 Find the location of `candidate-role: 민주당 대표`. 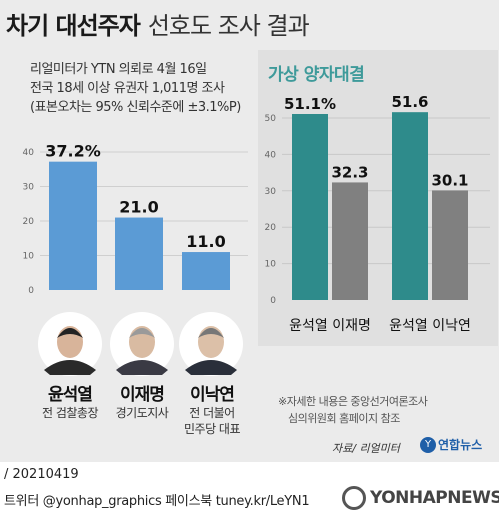

candidate-role: 민주당 대표 is located at coordinates (212, 429).